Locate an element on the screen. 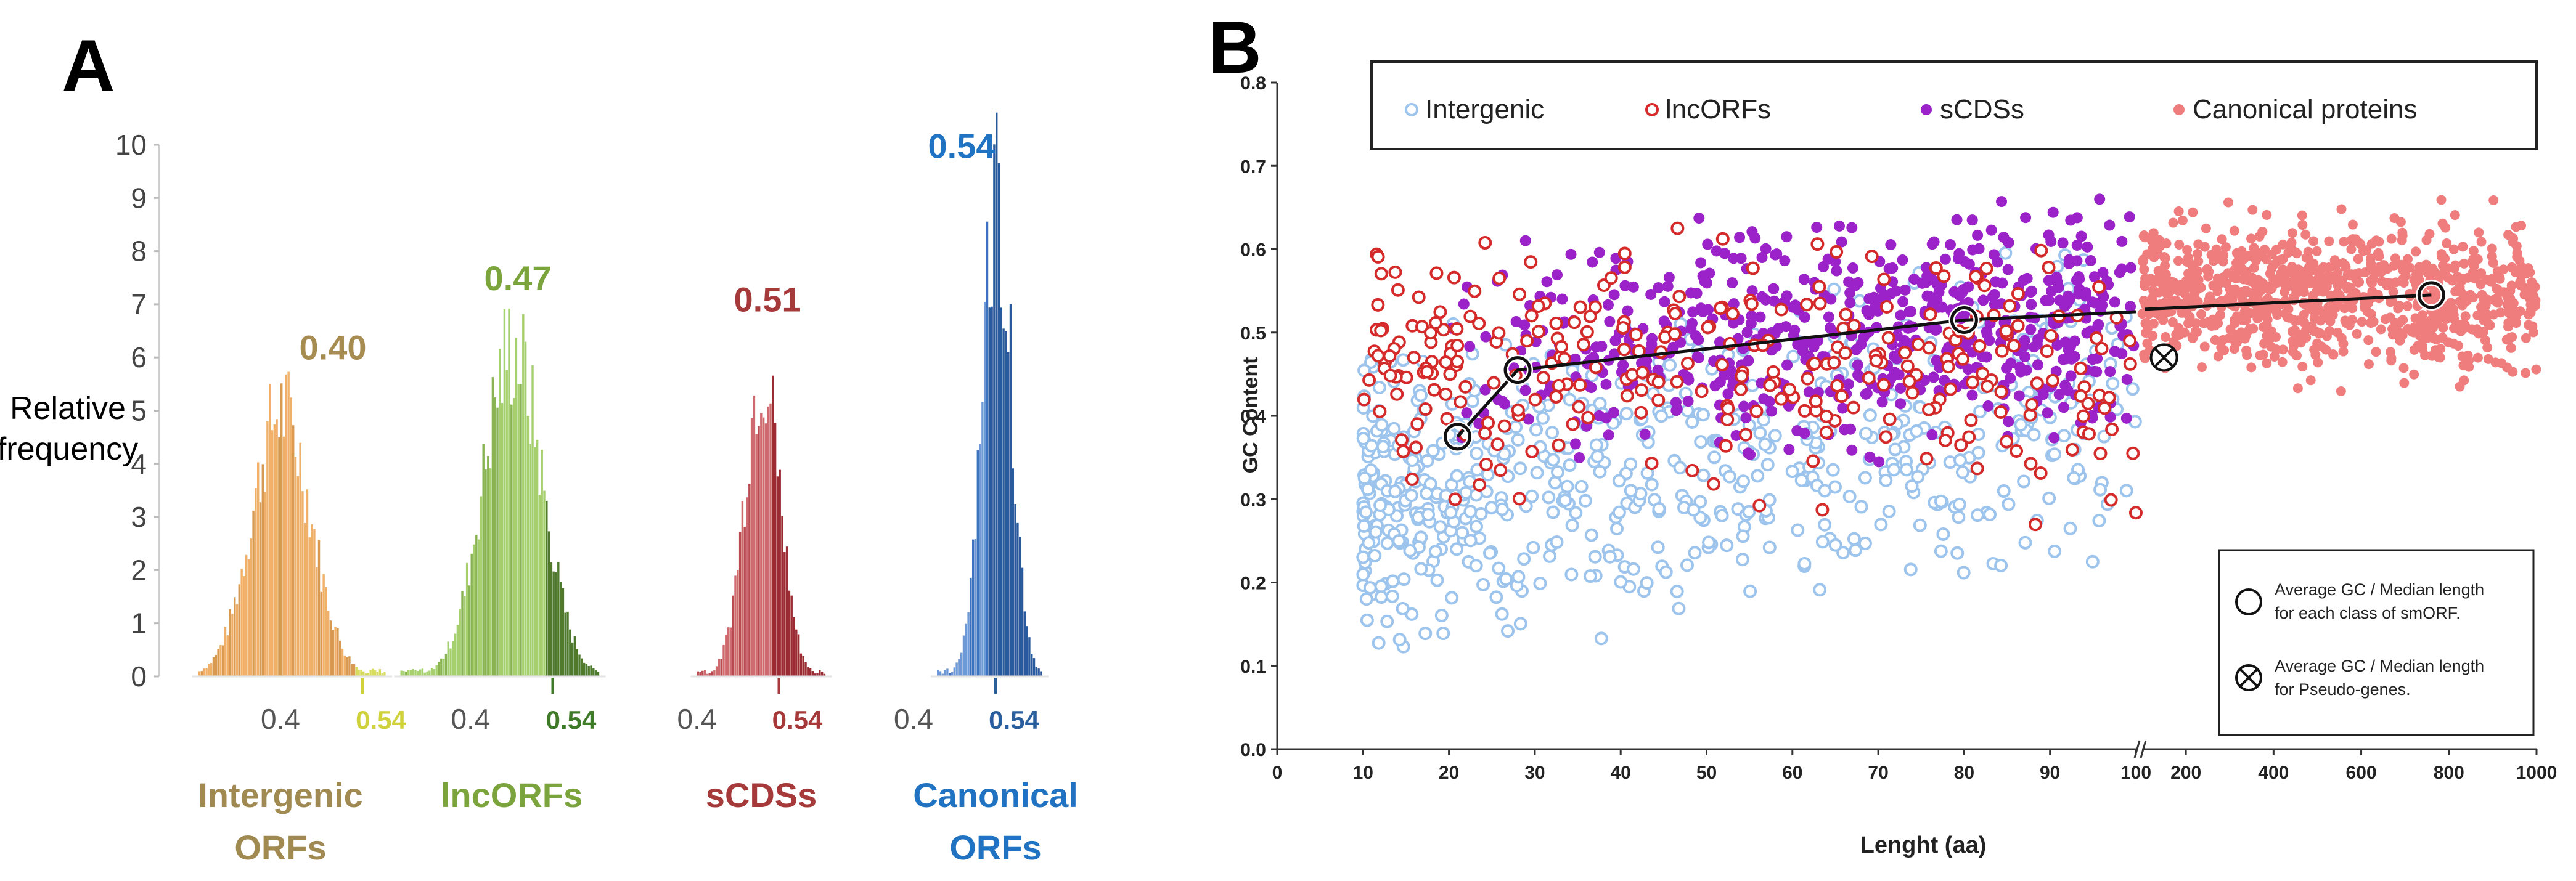  legend-label: Intergenic is located at coordinates (1484, 109).